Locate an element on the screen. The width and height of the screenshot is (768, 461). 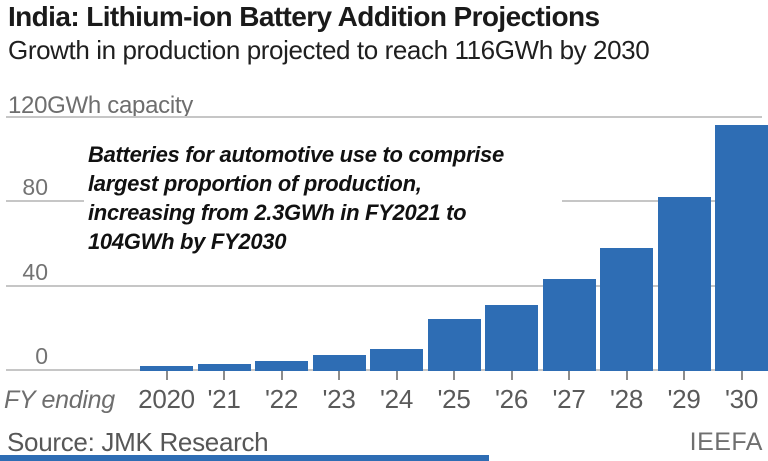
bar-'25 is located at coordinates (454, 345).